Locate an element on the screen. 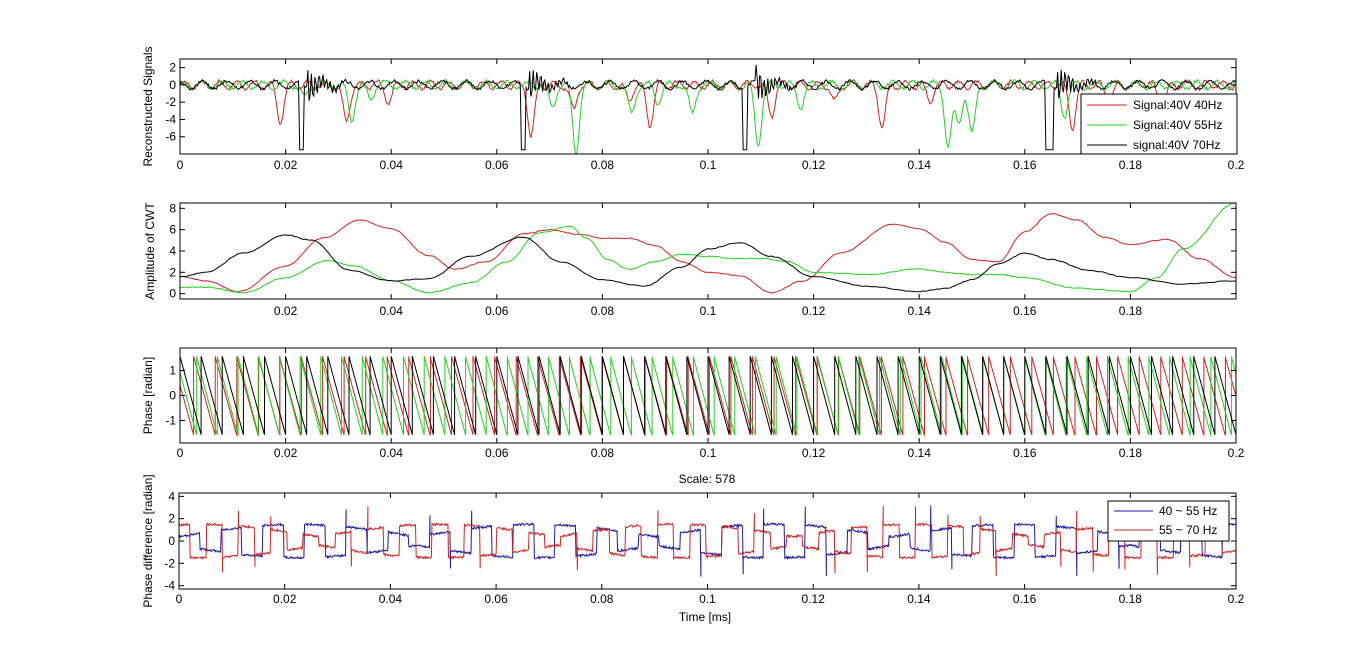 Image resolution: width=1366 pixels, height=661 pixels. series-line-signal-40v-70hz is located at coordinates (708, 107).